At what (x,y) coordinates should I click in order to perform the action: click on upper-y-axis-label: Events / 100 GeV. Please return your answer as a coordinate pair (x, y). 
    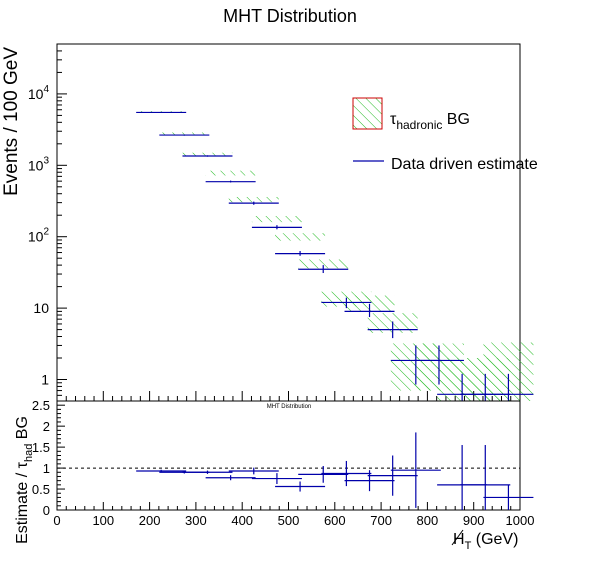
    Looking at the image, I should click on (11, 121).